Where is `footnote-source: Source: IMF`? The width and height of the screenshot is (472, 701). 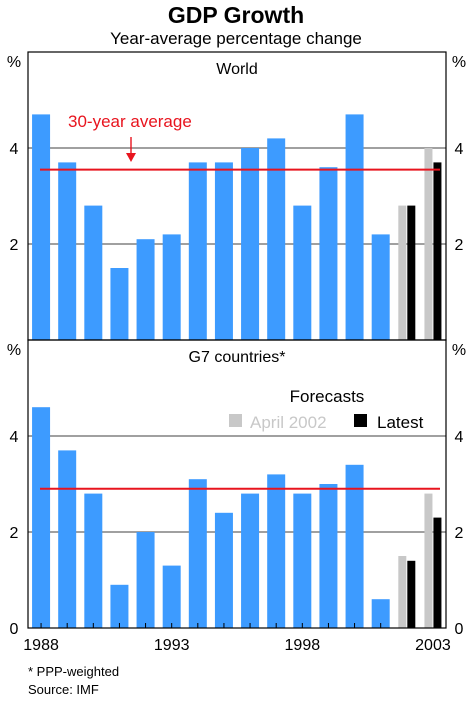 footnote-source: Source: IMF is located at coordinates (63, 689).